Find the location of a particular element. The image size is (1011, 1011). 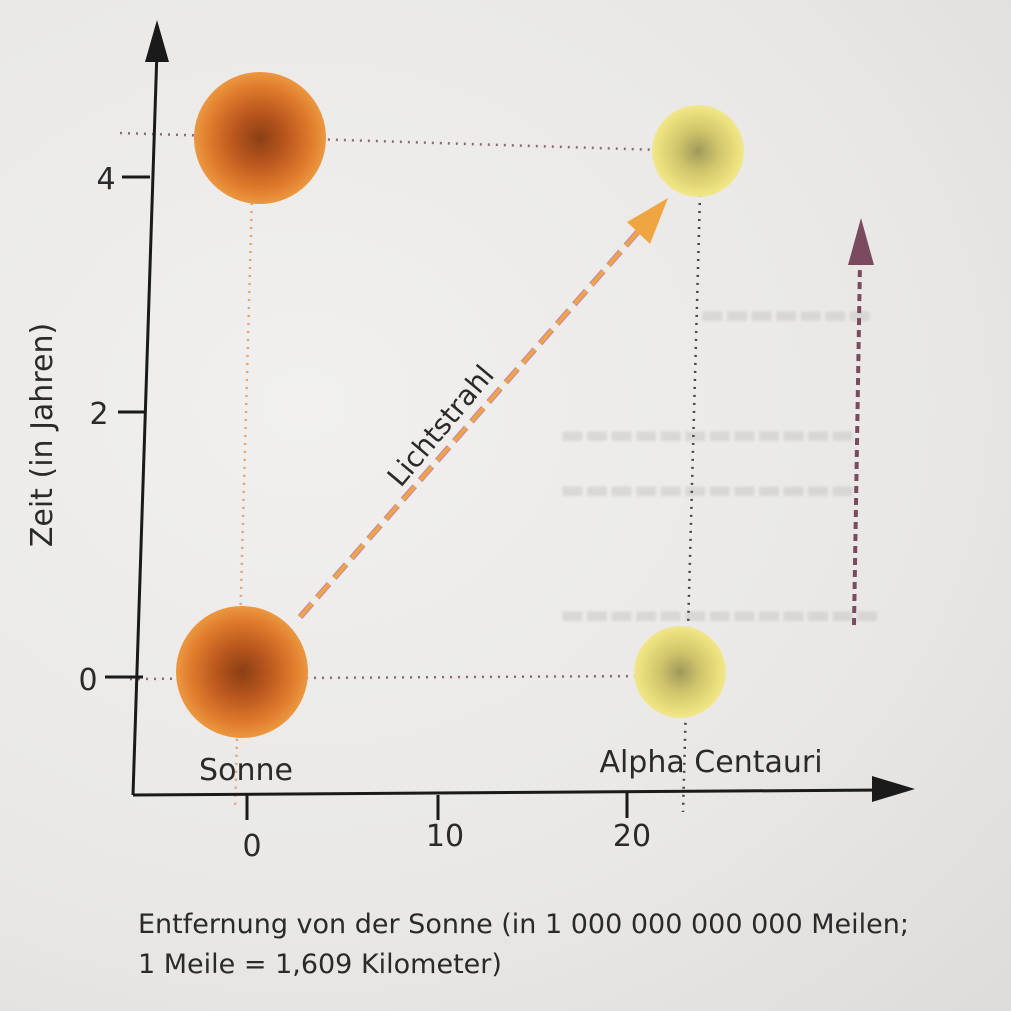

y-tick-label: 2 is located at coordinates (98, 414).